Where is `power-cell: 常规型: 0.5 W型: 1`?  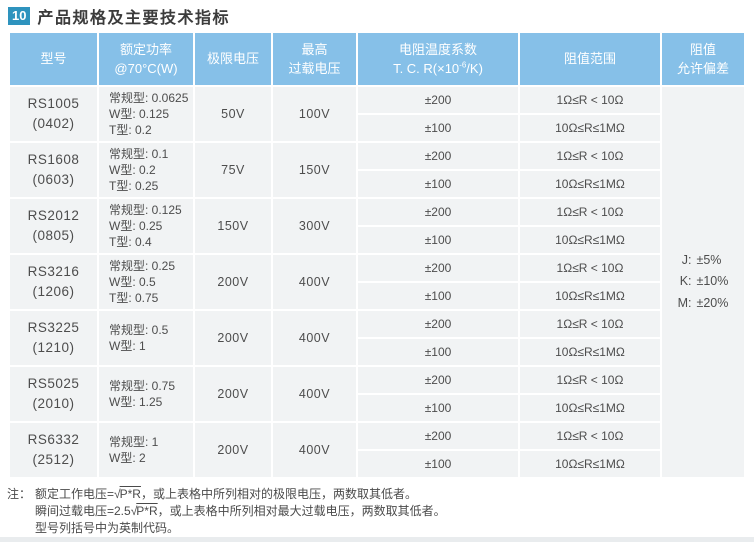
power-cell: 常规型: 0.5 W型: 1 is located at coordinates (146, 338).